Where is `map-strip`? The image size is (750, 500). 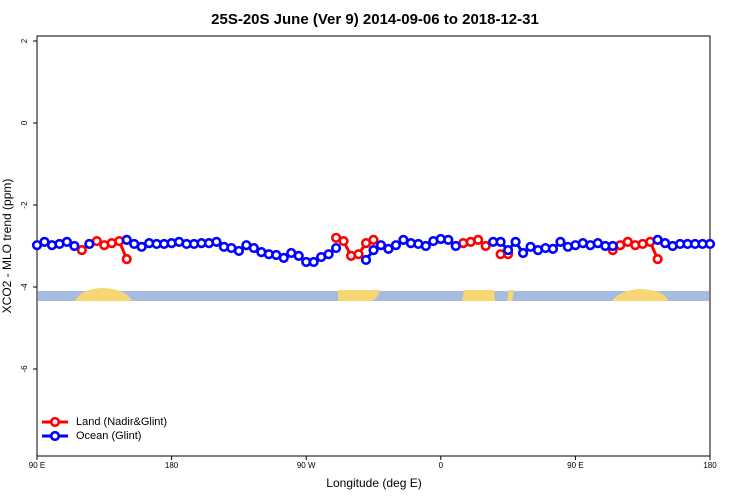 map-strip is located at coordinates (373, 294).